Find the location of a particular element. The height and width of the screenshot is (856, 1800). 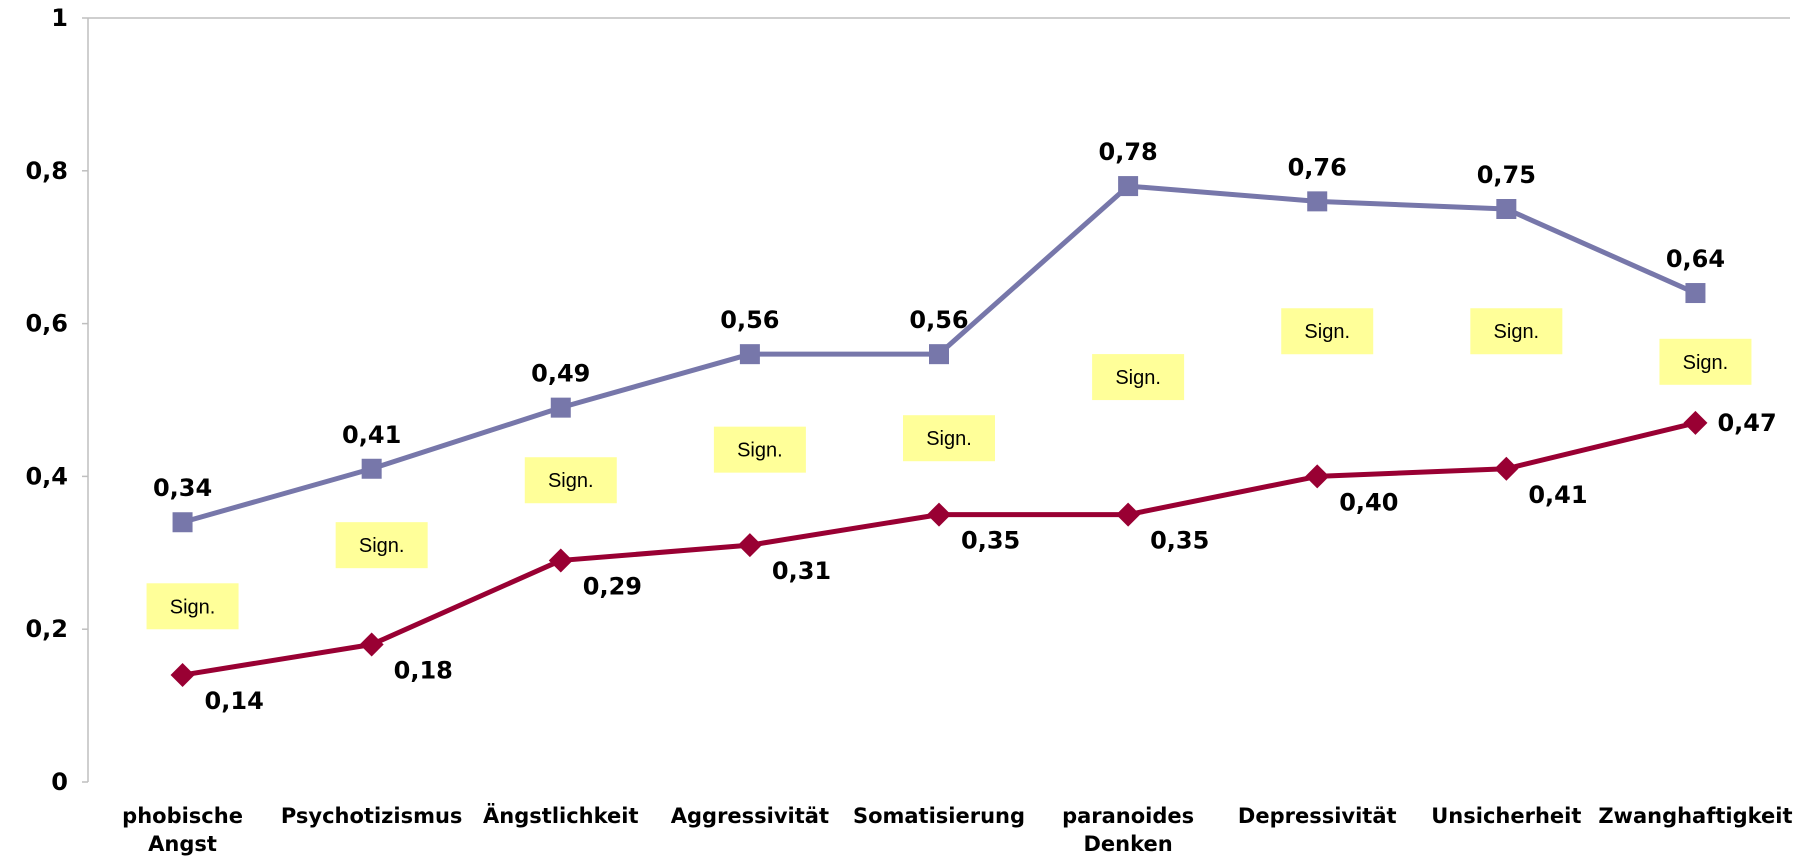

data-label: 0,14 is located at coordinates (234, 701).